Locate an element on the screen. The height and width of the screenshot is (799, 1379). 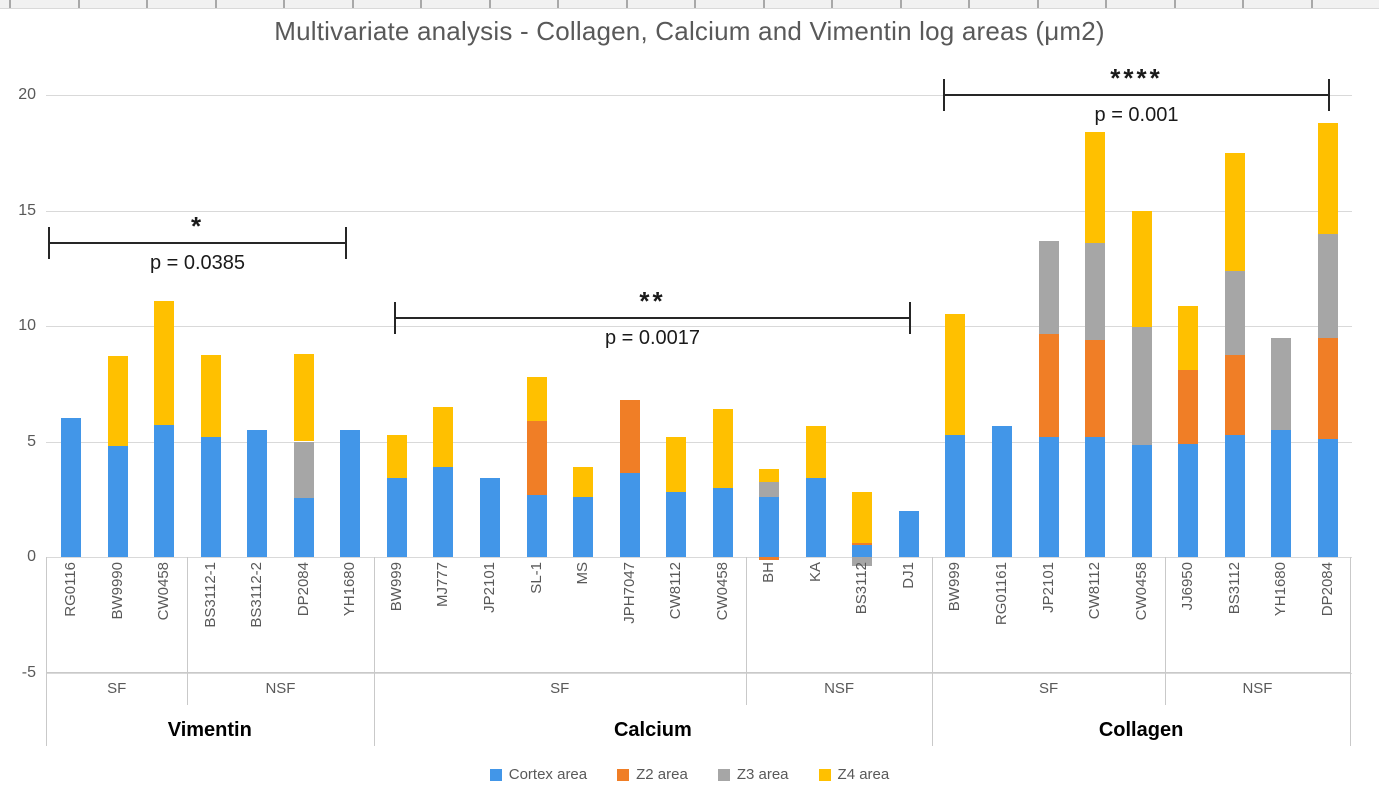
legend-swatch-cortex is located at coordinates (495, 774).